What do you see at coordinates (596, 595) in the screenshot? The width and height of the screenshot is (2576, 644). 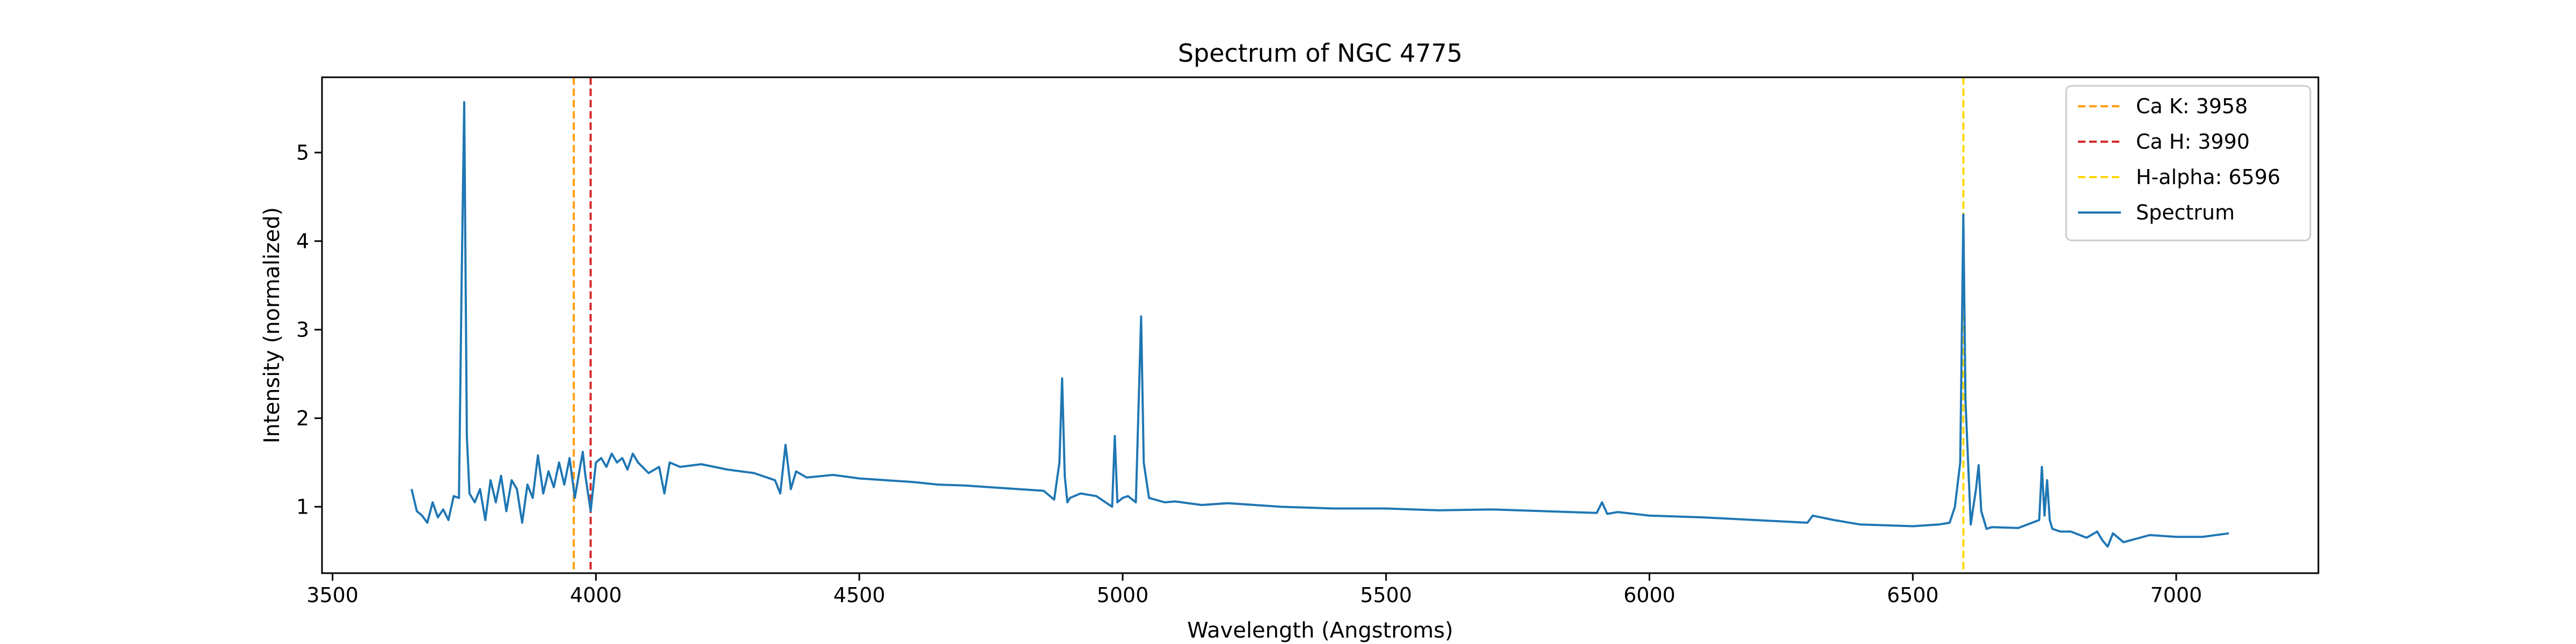 I see `x-tick-label: 4000` at bounding box center [596, 595].